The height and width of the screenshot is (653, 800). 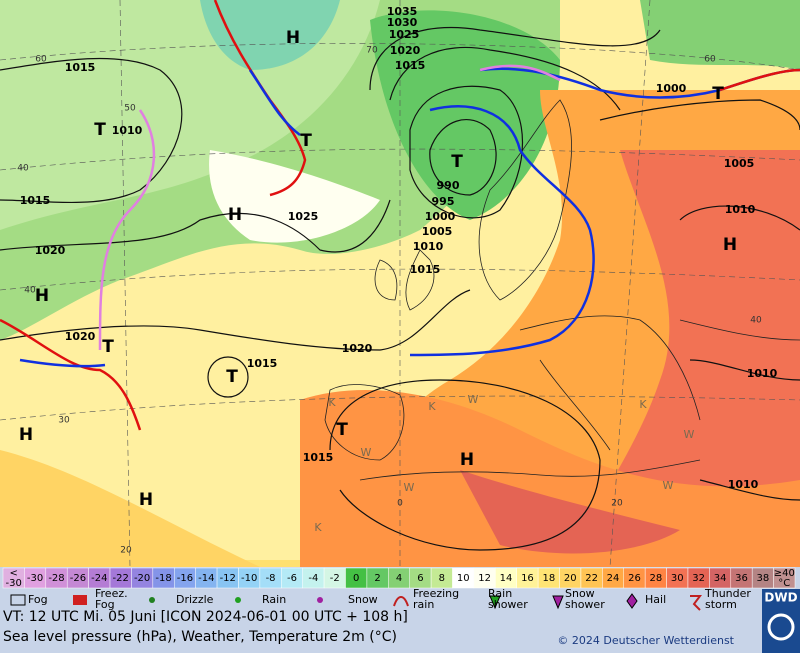 I want to click on logo-swirl, so click(x=781, y=627).